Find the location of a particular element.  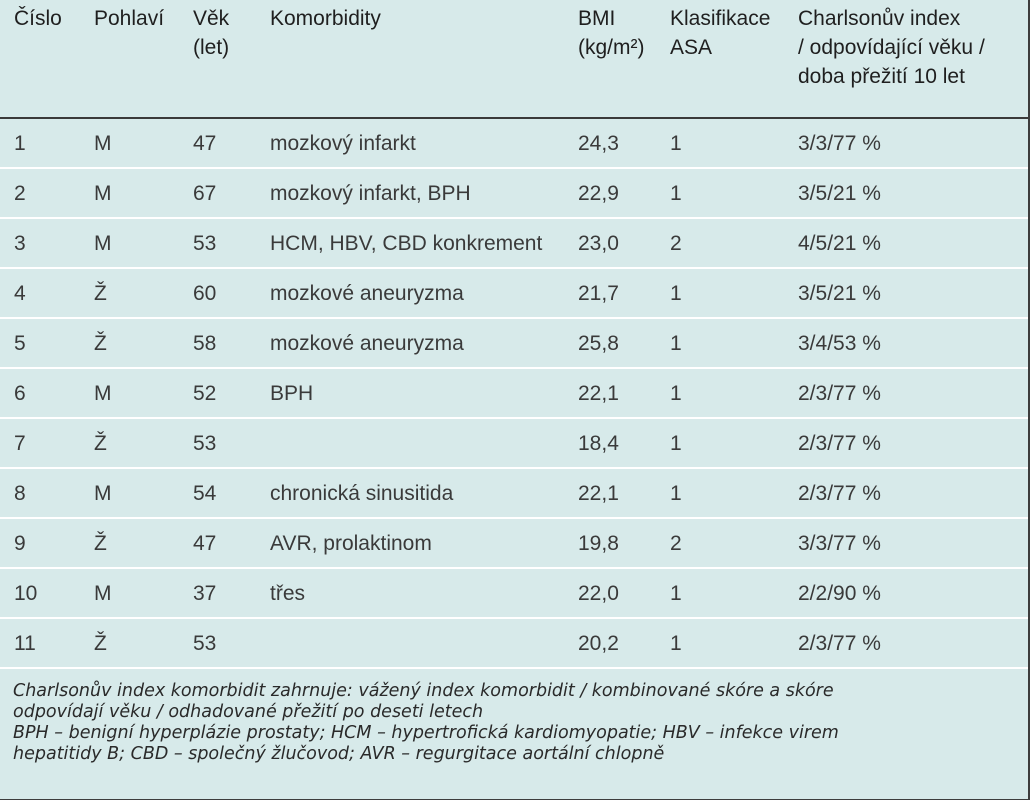

header-vek: Věk (let) is located at coordinates (211, 33).